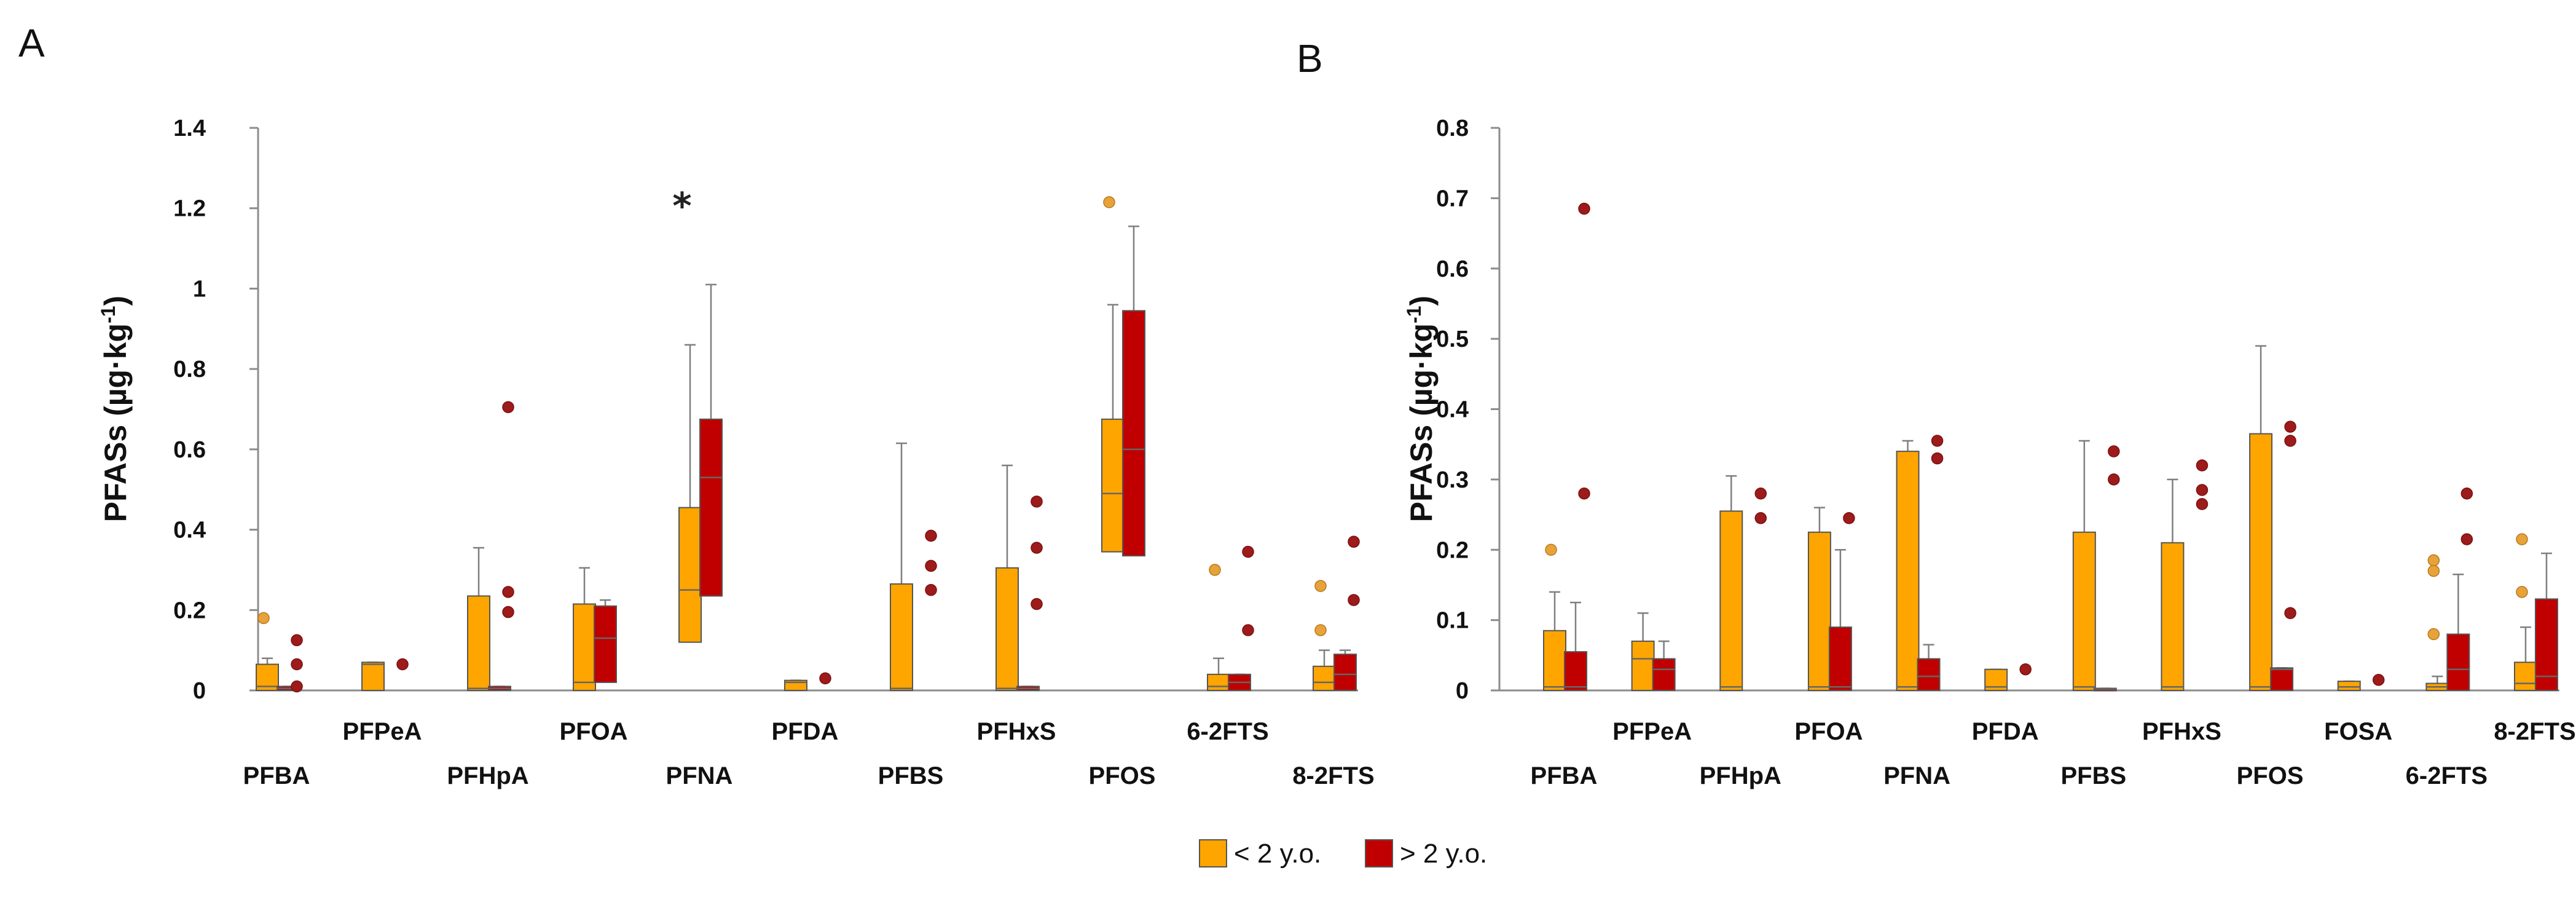  I want to click on y-tick-label: 0.5, so click(1452, 339).